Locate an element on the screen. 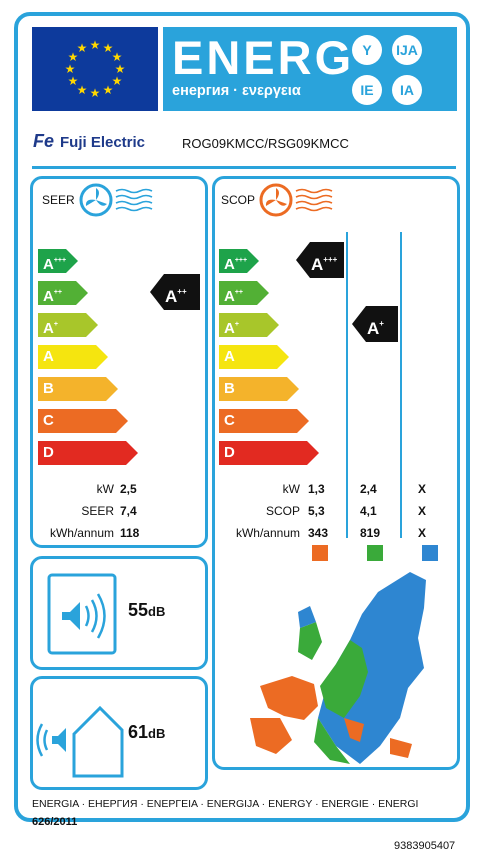 This screenshot has width=488, height=861. cool-label: kWh/annum is located at coordinates (81, 533).